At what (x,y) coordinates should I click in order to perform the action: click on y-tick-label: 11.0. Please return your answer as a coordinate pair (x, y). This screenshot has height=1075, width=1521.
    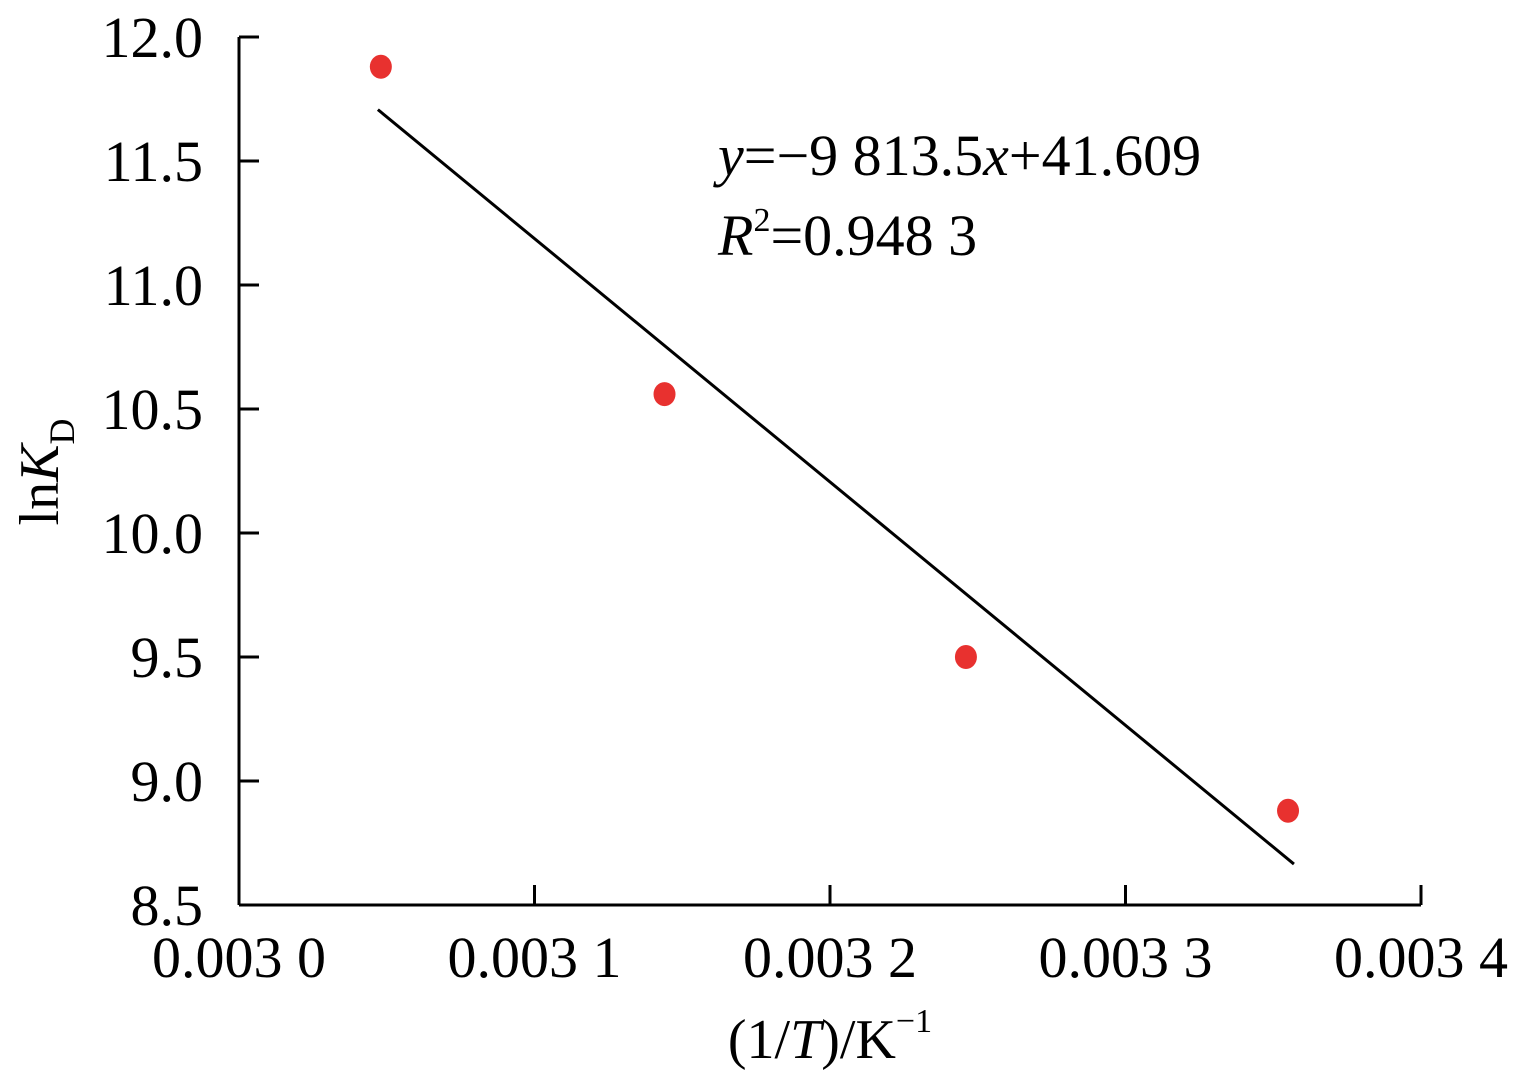
    Looking at the image, I should click on (153, 285).